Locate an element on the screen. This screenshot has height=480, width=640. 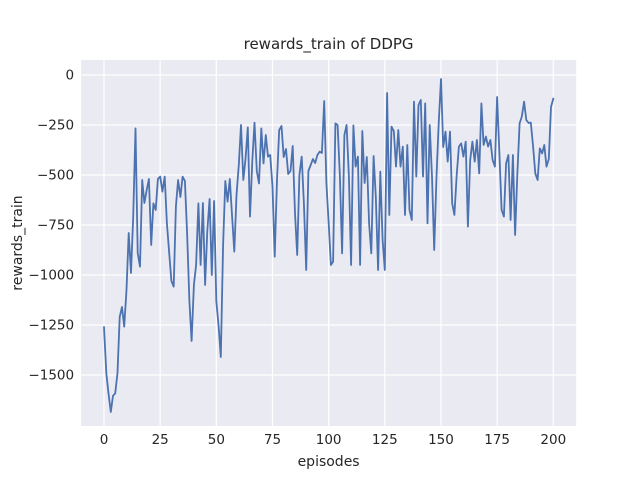
y-tick-label: 0 is located at coordinates (70, 76).